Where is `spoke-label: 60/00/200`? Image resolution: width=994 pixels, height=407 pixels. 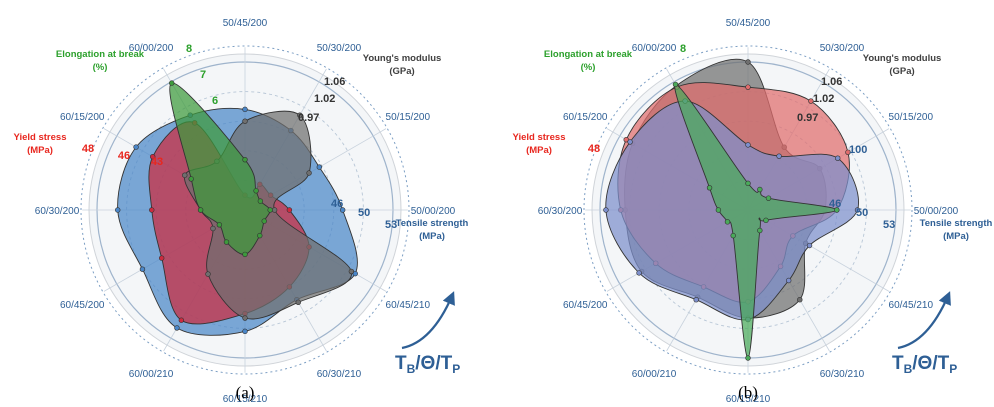 spoke-label: 60/00/200 is located at coordinates (151, 48).